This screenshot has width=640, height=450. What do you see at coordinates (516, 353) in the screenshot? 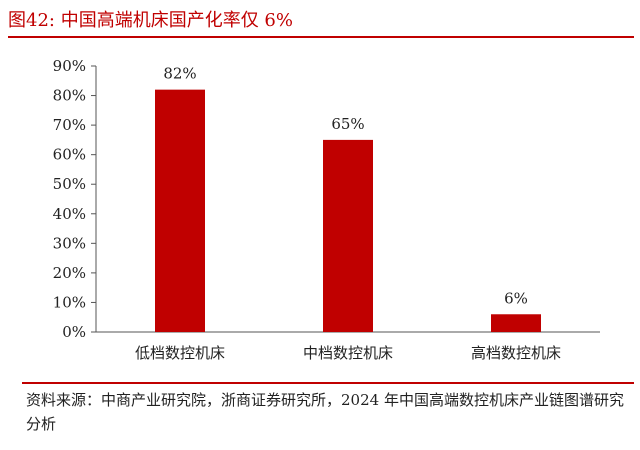
I see `category-label: 高档数控机床` at bounding box center [516, 353].